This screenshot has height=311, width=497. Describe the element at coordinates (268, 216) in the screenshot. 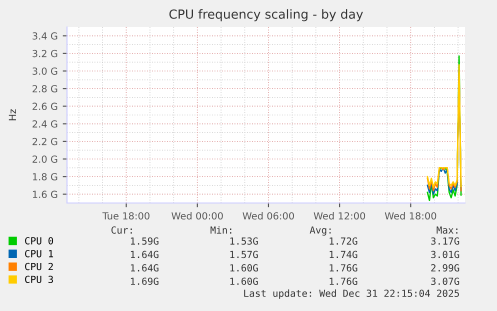

I see `x-tick-label: Wed 06:00` at that location.